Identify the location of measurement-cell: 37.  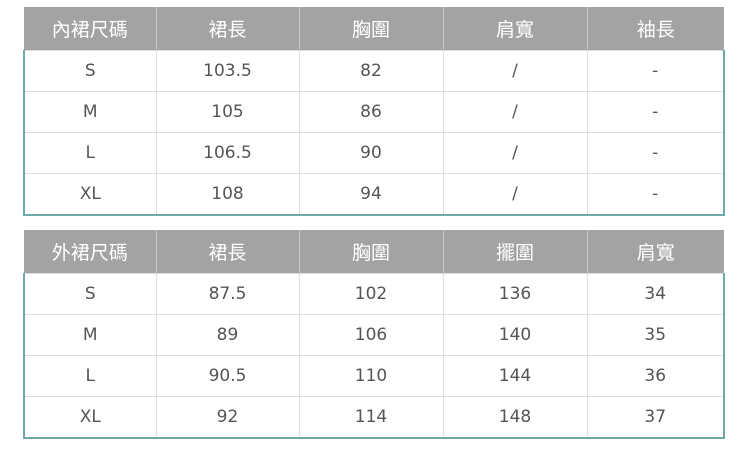
(655, 417).